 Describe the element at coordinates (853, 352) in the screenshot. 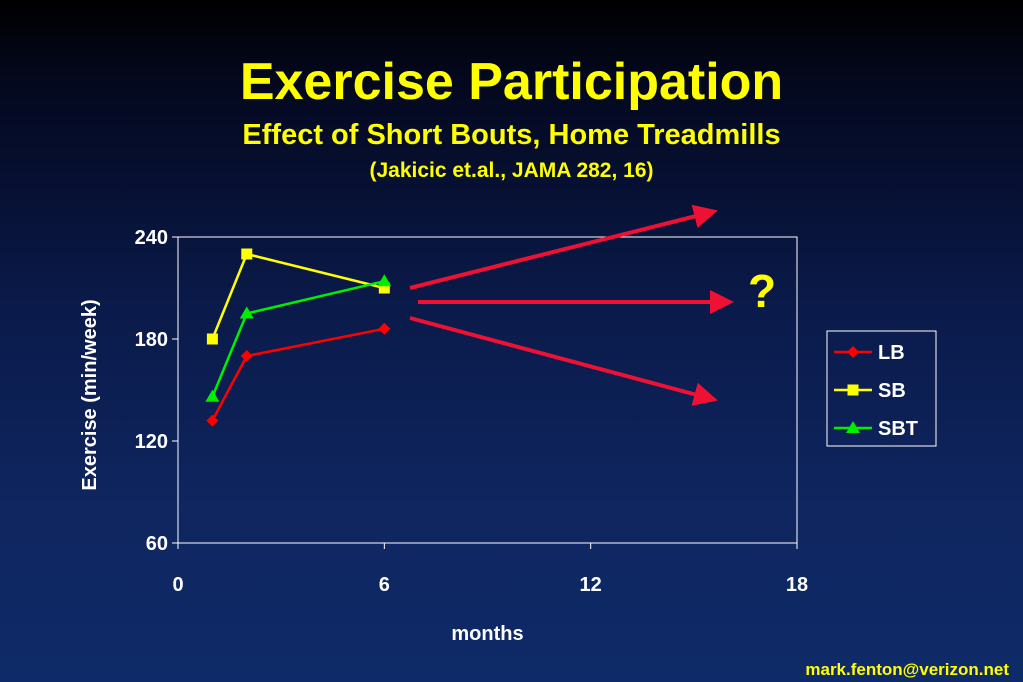

I see `legend-marker-lb` at that location.